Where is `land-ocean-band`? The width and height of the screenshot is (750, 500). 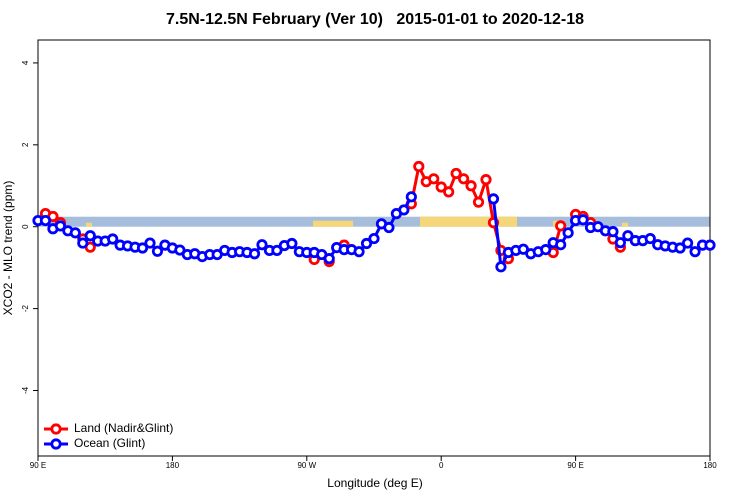 land-ocean-band is located at coordinates (374, 221).